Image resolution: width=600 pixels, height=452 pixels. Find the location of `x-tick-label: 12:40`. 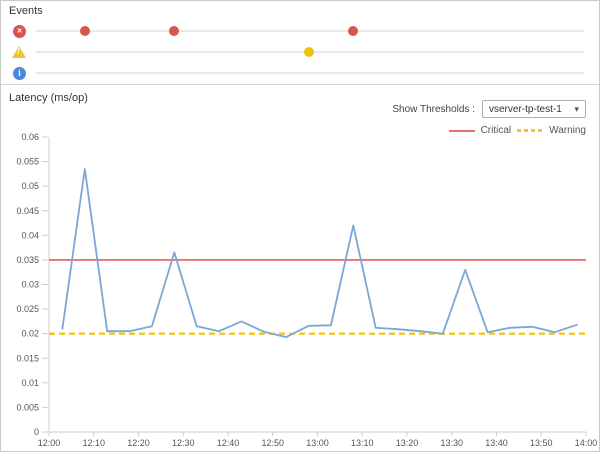

x-tick-label: 12:40 is located at coordinates (228, 443).